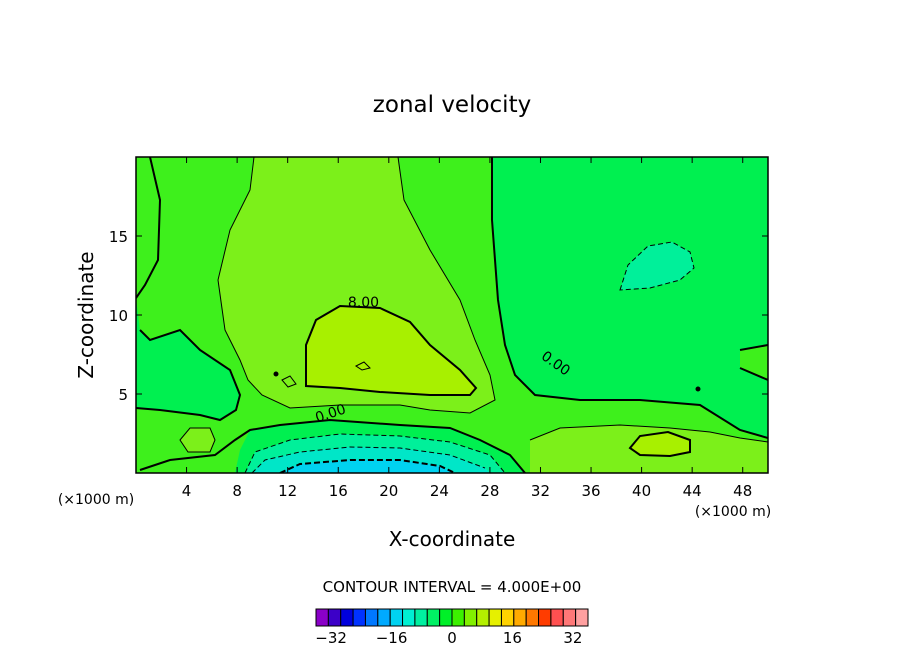 The width and height of the screenshot is (904, 654). What do you see at coordinates (590, 491) in the screenshot?
I see `x-tick-label: 36` at bounding box center [590, 491].